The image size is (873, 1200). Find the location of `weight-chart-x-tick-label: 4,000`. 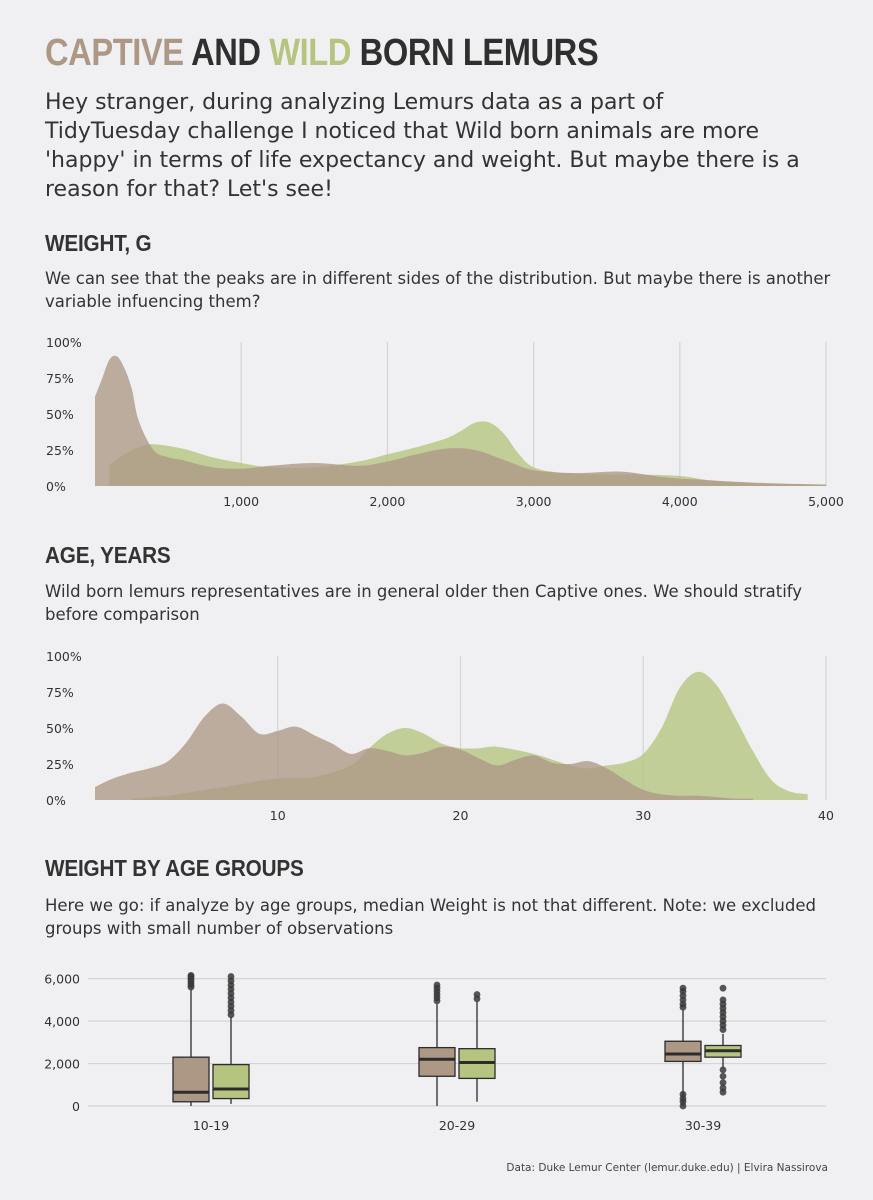

weight-chart-x-tick-label: 4,000 is located at coordinates (680, 501).